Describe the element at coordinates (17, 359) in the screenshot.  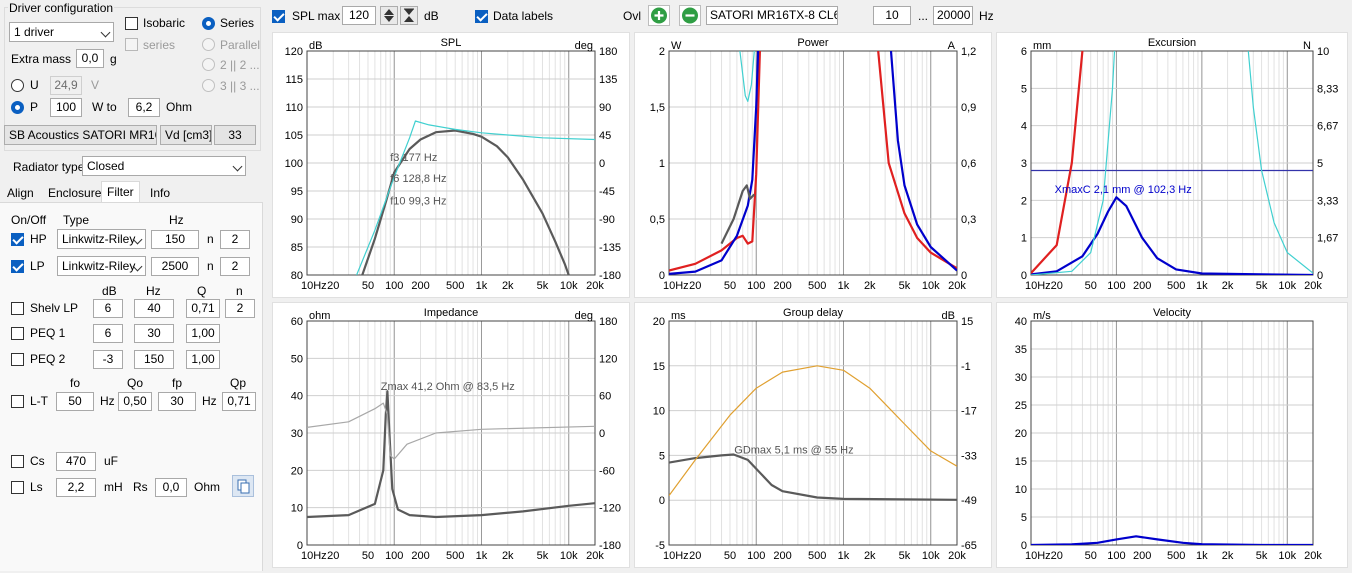
I see `peq2-checkbox` at that location.